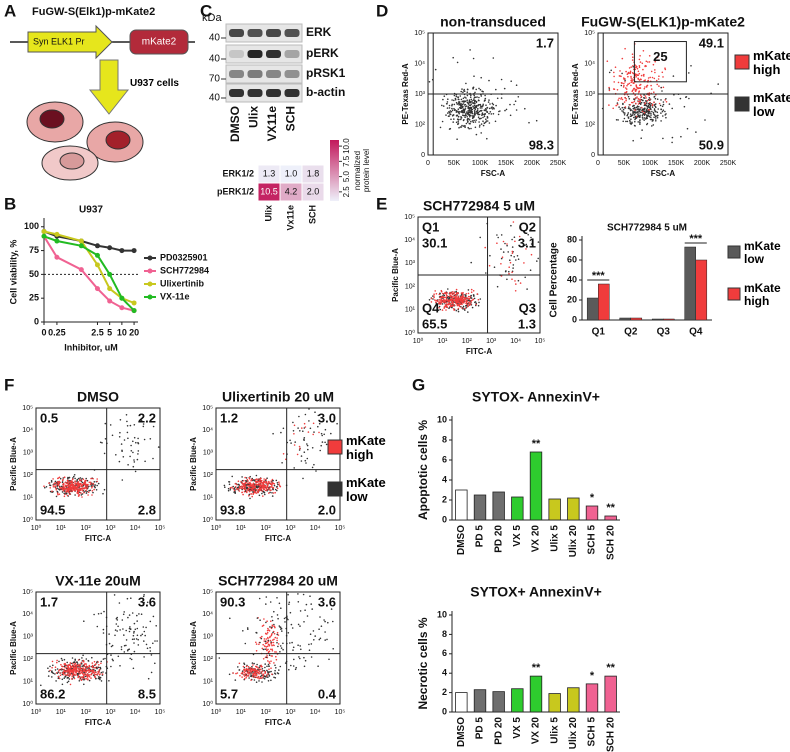 The height and width of the screenshot is (752, 790). I want to click on x-tick-label: 150K, so click(676, 163).